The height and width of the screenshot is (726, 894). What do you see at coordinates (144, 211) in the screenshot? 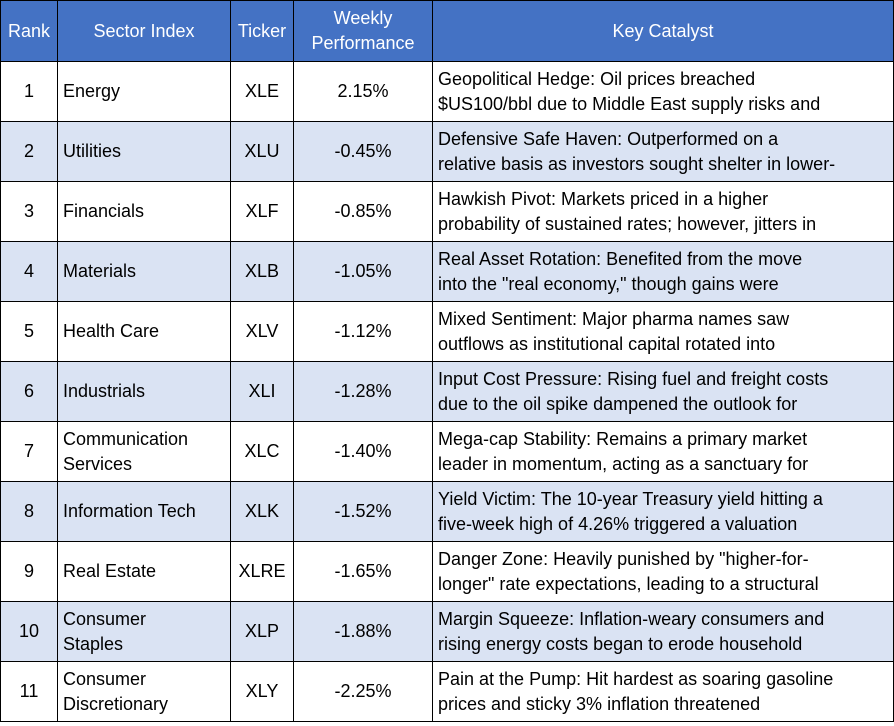
I see `sector-cell: Financials` at bounding box center [144, 211].